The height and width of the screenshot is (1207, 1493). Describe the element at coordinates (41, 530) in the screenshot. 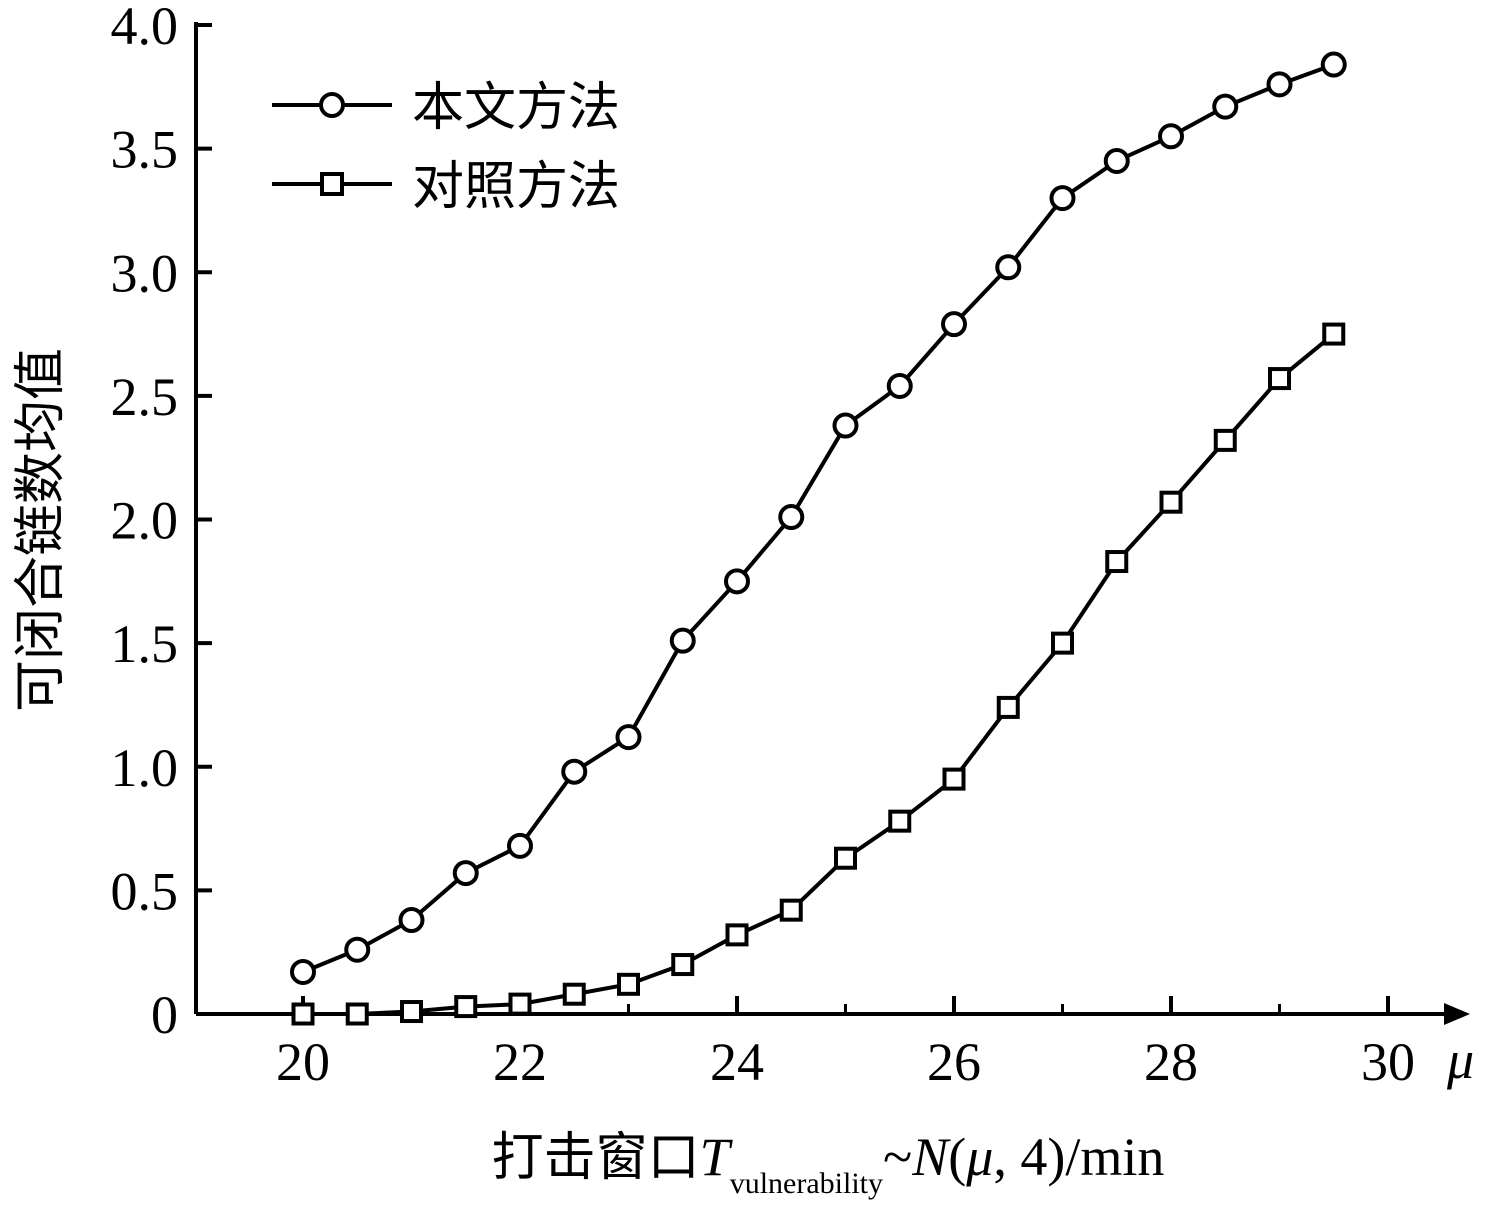

I see `y-axis-label: 可闭合链数均值` at that location.